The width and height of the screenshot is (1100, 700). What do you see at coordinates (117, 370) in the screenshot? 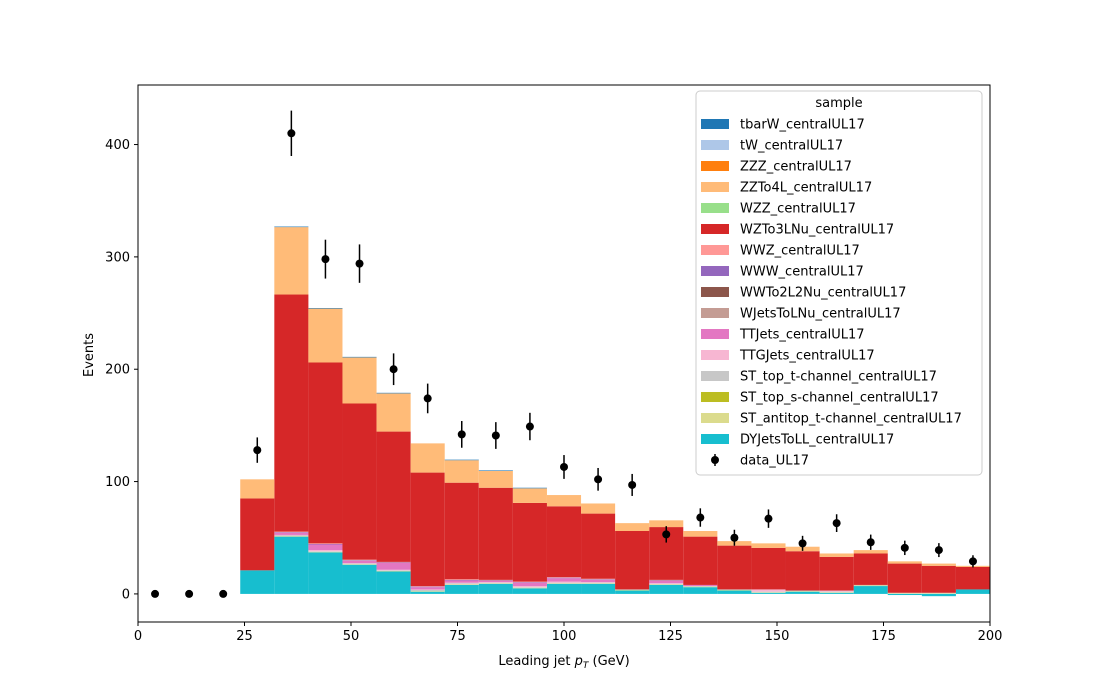
I see `y-tick-label: 200` at bounding box center [117, 370].